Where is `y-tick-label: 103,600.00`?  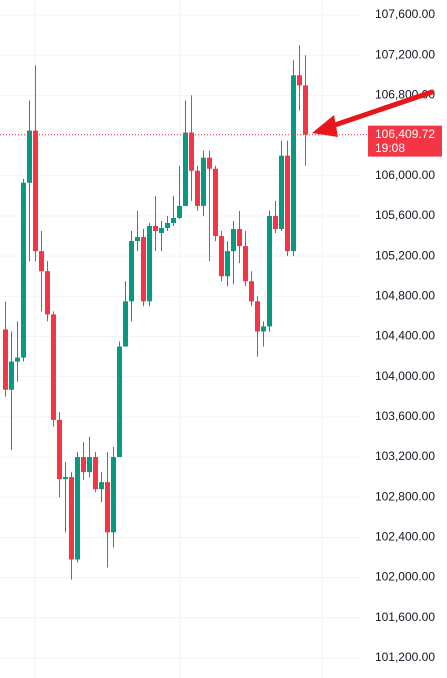
y-tick-label: 103,600.00 is located at coordinates (405, 416).